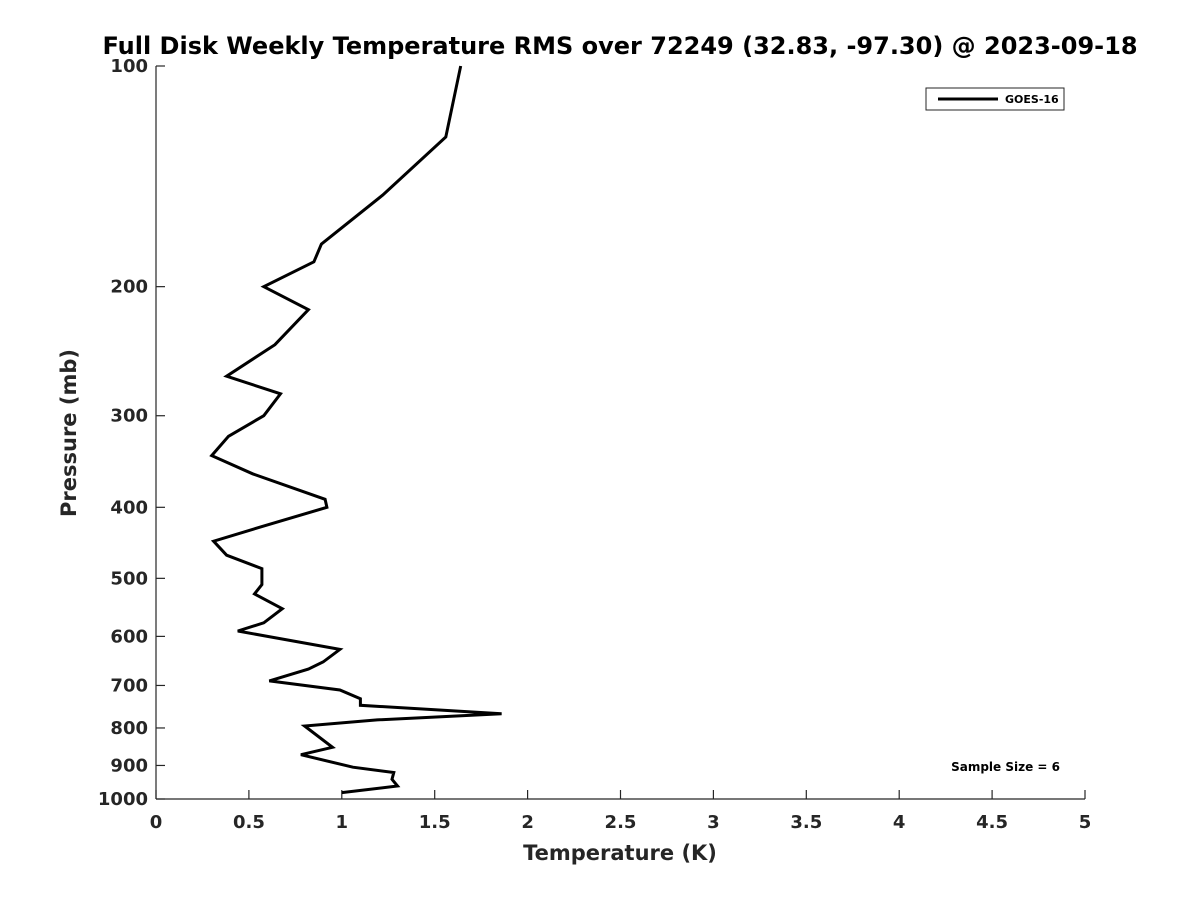 This screenshot has width=1200, height=900. Describe the element at coordinates (435, 822) in the screenshot. I see `x-tick-label: 1.5` at that location.